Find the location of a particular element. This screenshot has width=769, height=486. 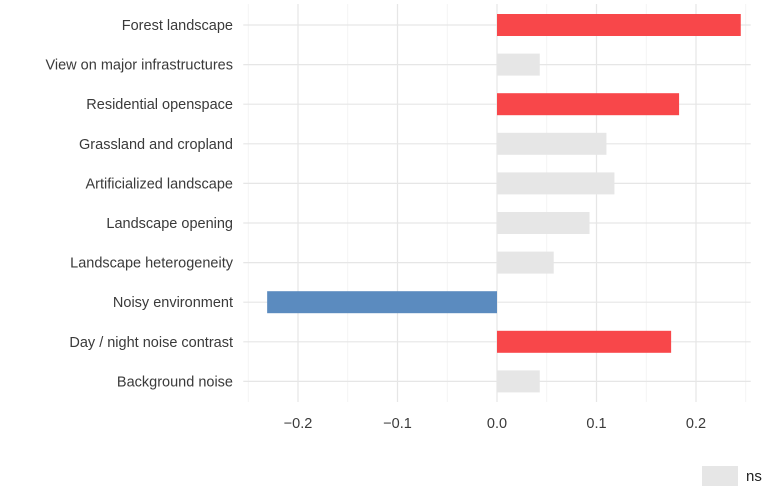

bar-landscape-opening is located at coordinates (543, 223).